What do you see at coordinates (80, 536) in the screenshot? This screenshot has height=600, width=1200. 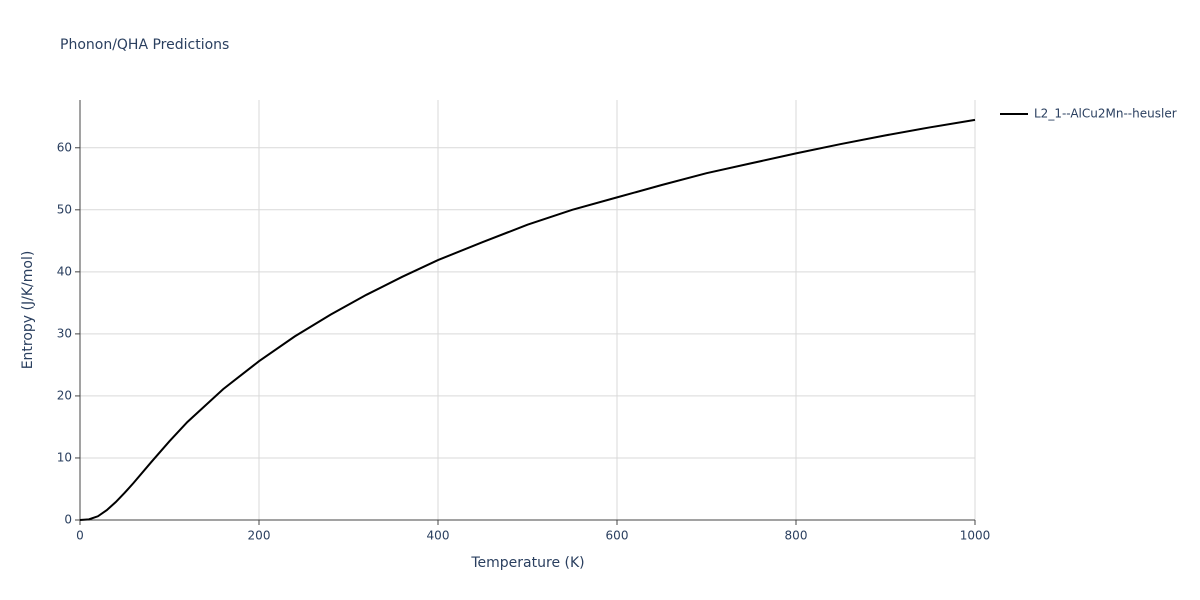 I see `x-tick-label: 0` at bounding box center [80, 536].